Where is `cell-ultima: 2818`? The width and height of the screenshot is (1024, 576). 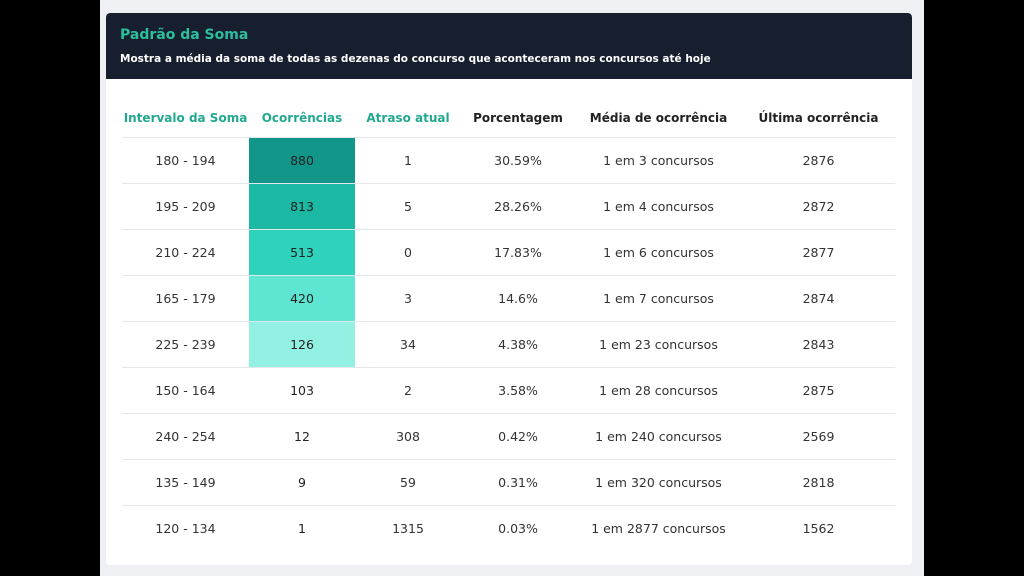
cell-ultima: 2818 is located at coordinates (818, 482).